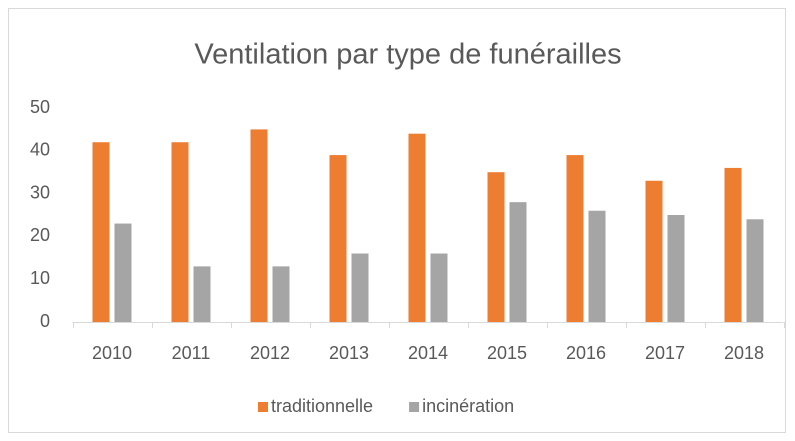 The width and height of the screenshot is (795, 441). Describe the element at coordinates (191, 353) in the screenshot. I see `x-tick-label: 2011` at that location.